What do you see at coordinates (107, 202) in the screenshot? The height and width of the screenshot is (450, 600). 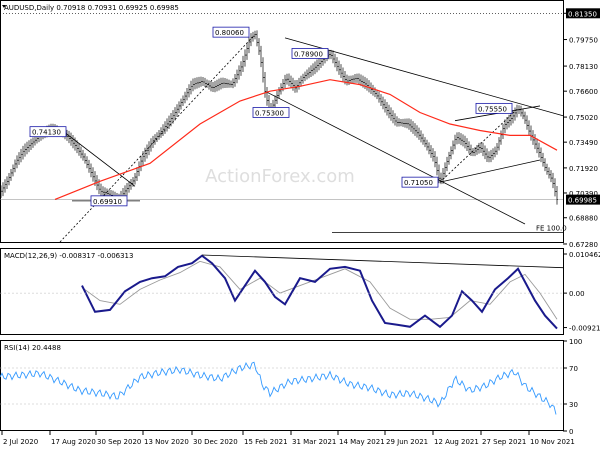 I see `svg-text: 0.69910` at bounding box center [107, 202].